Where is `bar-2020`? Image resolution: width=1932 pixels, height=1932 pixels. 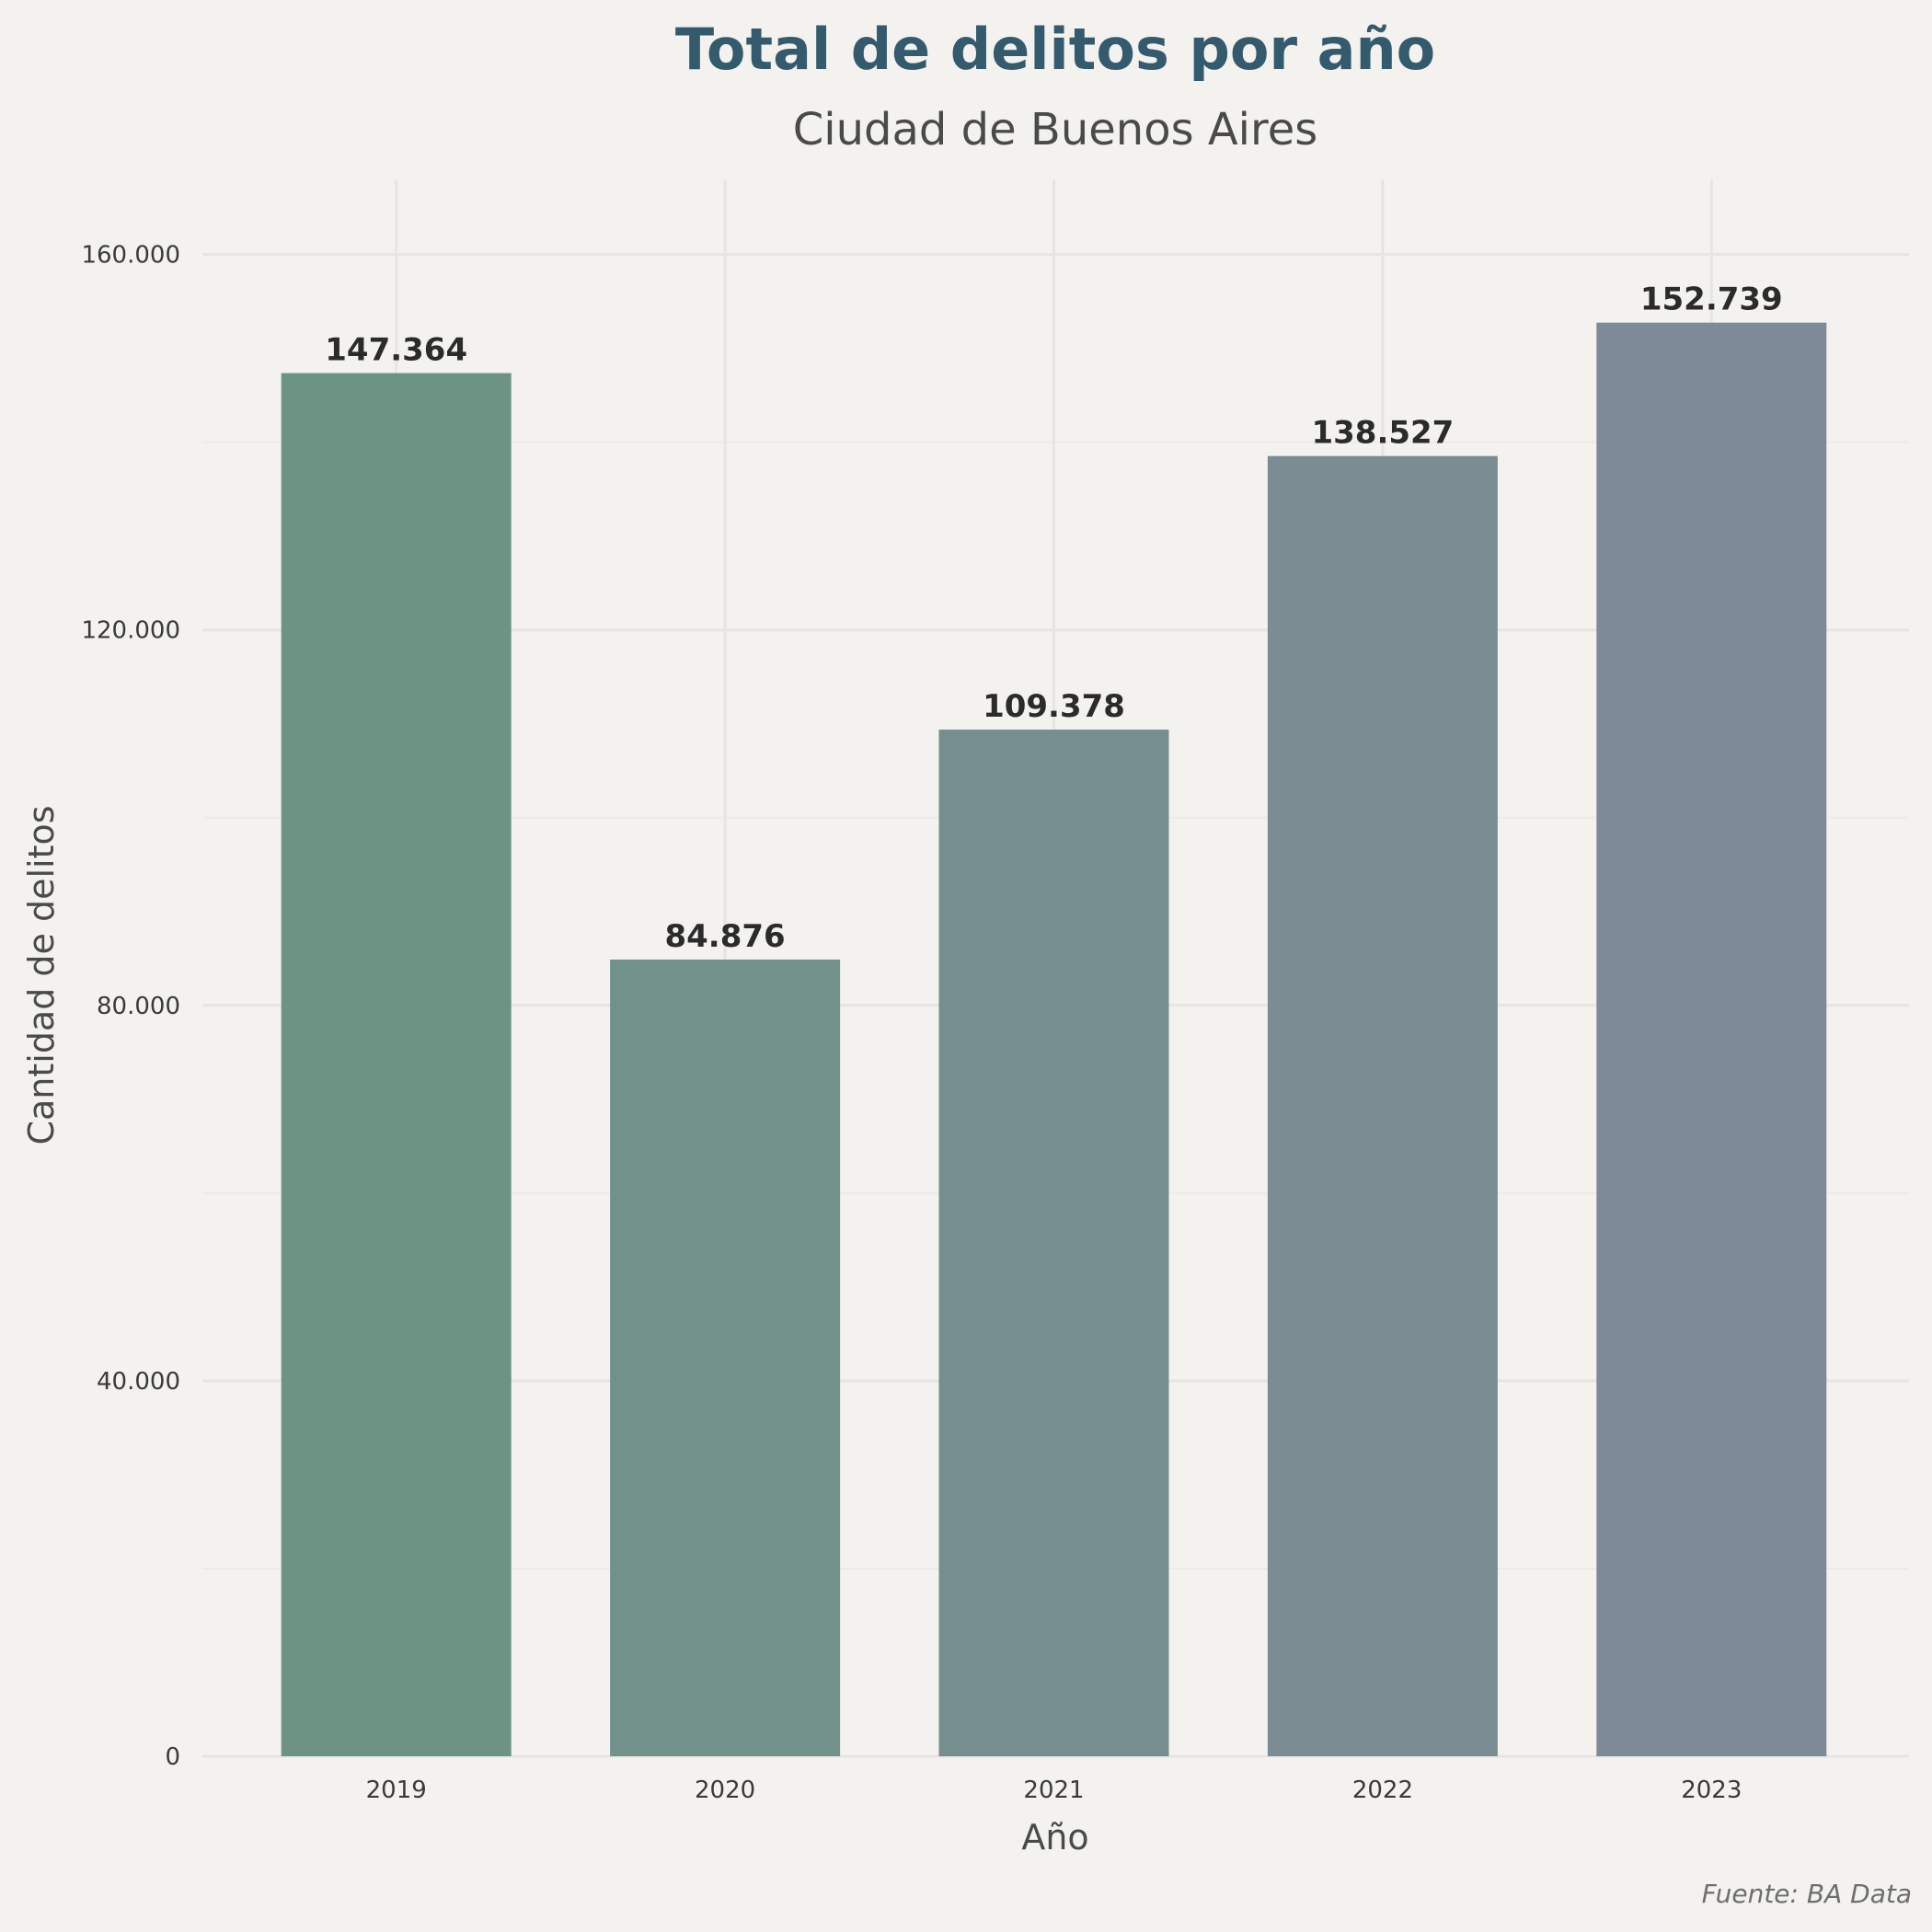 bar-2020 is located at coordinates (725, 1358).